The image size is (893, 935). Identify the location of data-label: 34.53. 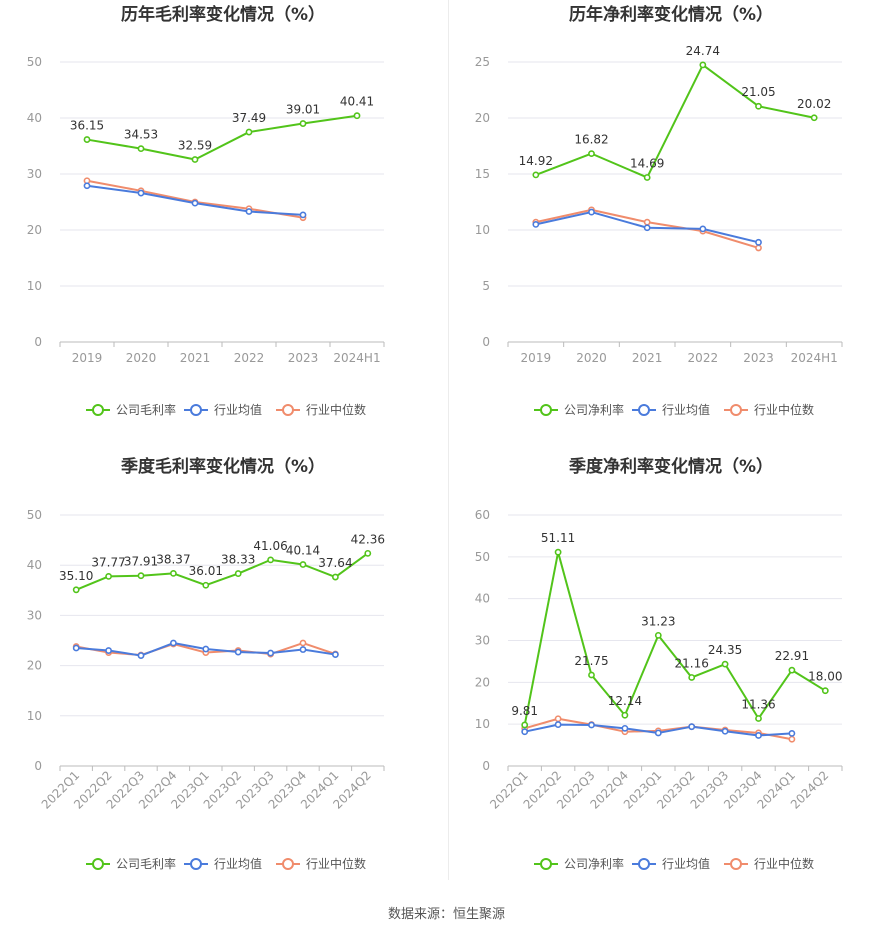
(141, 135).